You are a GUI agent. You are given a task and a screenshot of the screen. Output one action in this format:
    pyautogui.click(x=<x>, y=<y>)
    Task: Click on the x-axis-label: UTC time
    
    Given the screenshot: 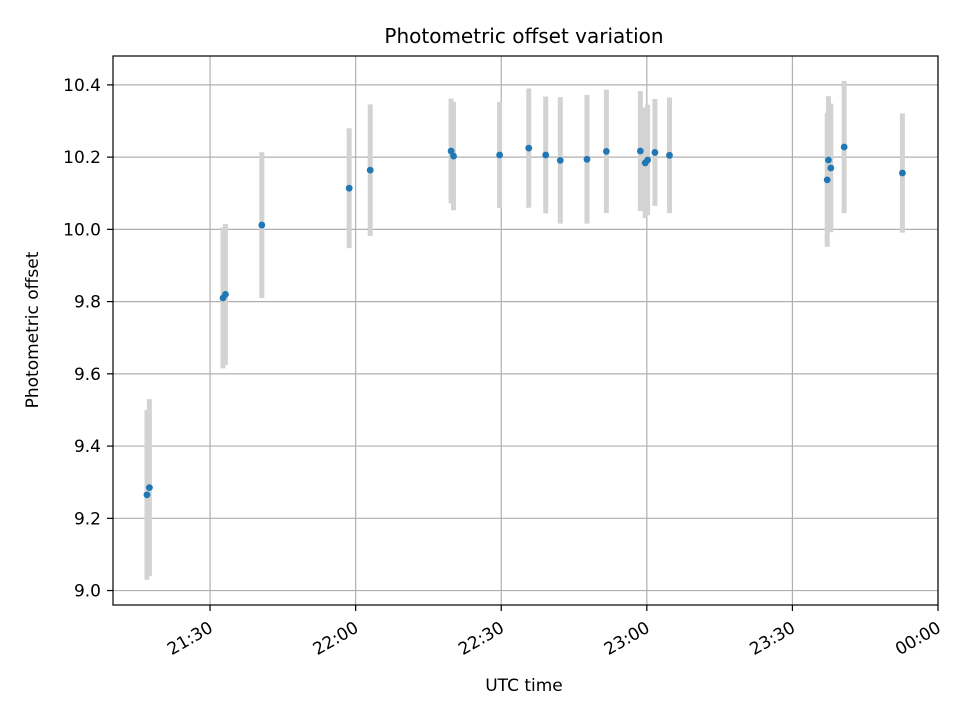 What is the action you would take?
    pyautogui.click(x=524, y=686)
    